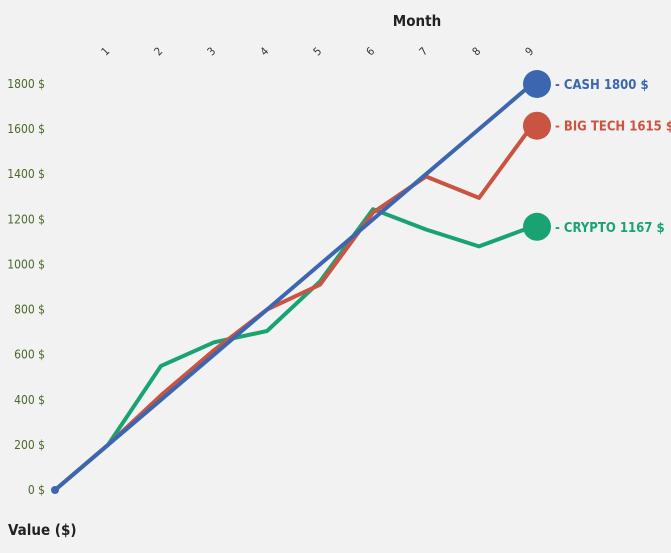 This screenshot has width=671, height=553. I want to click on y-tick-label: 600 $, so click(29, 355).